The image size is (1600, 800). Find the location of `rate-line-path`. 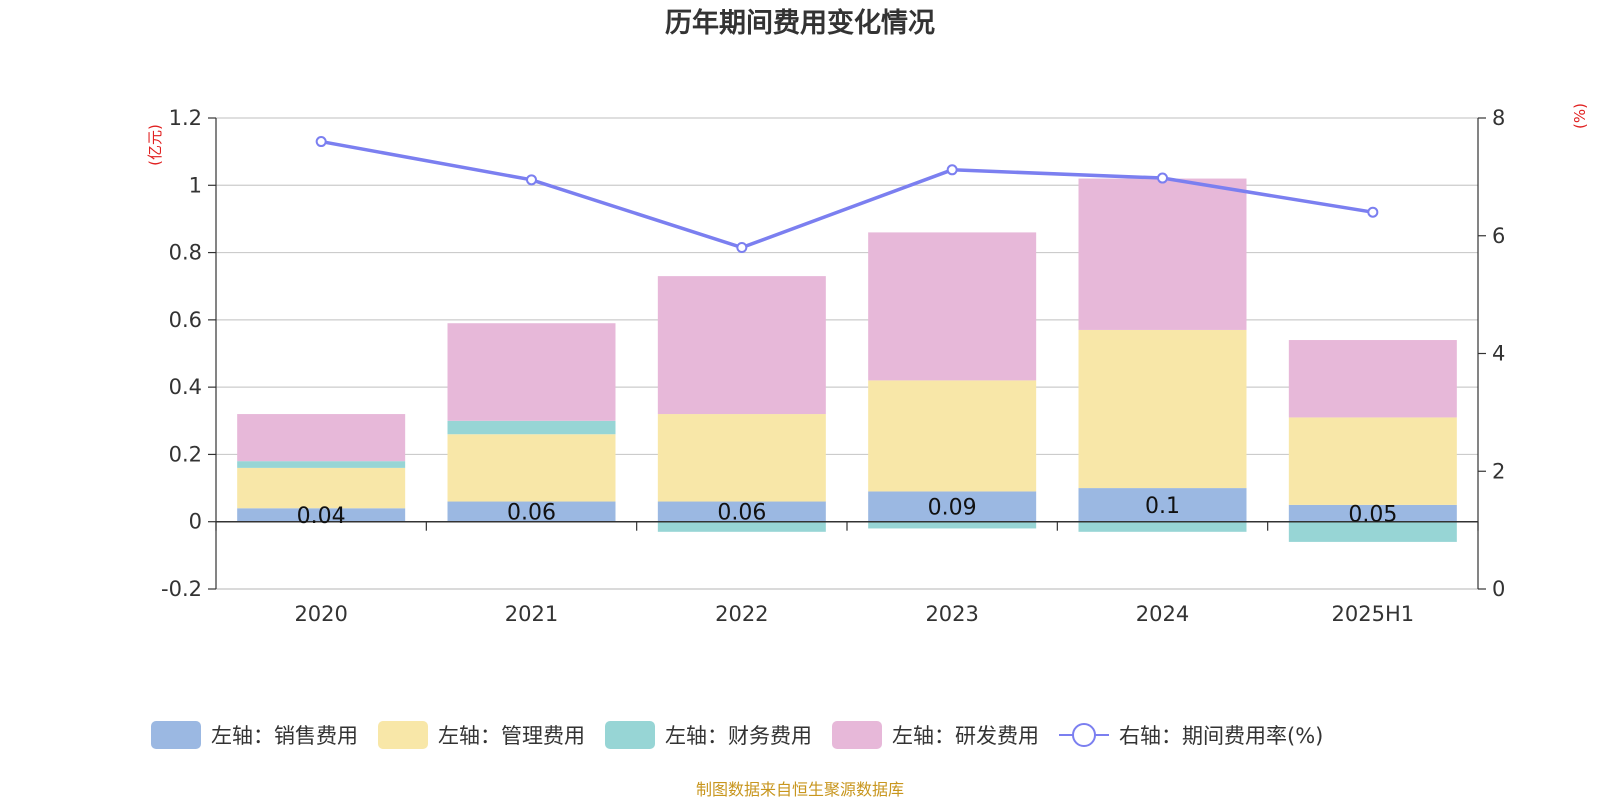

rate-line-path is located at coordinates (847, 194).